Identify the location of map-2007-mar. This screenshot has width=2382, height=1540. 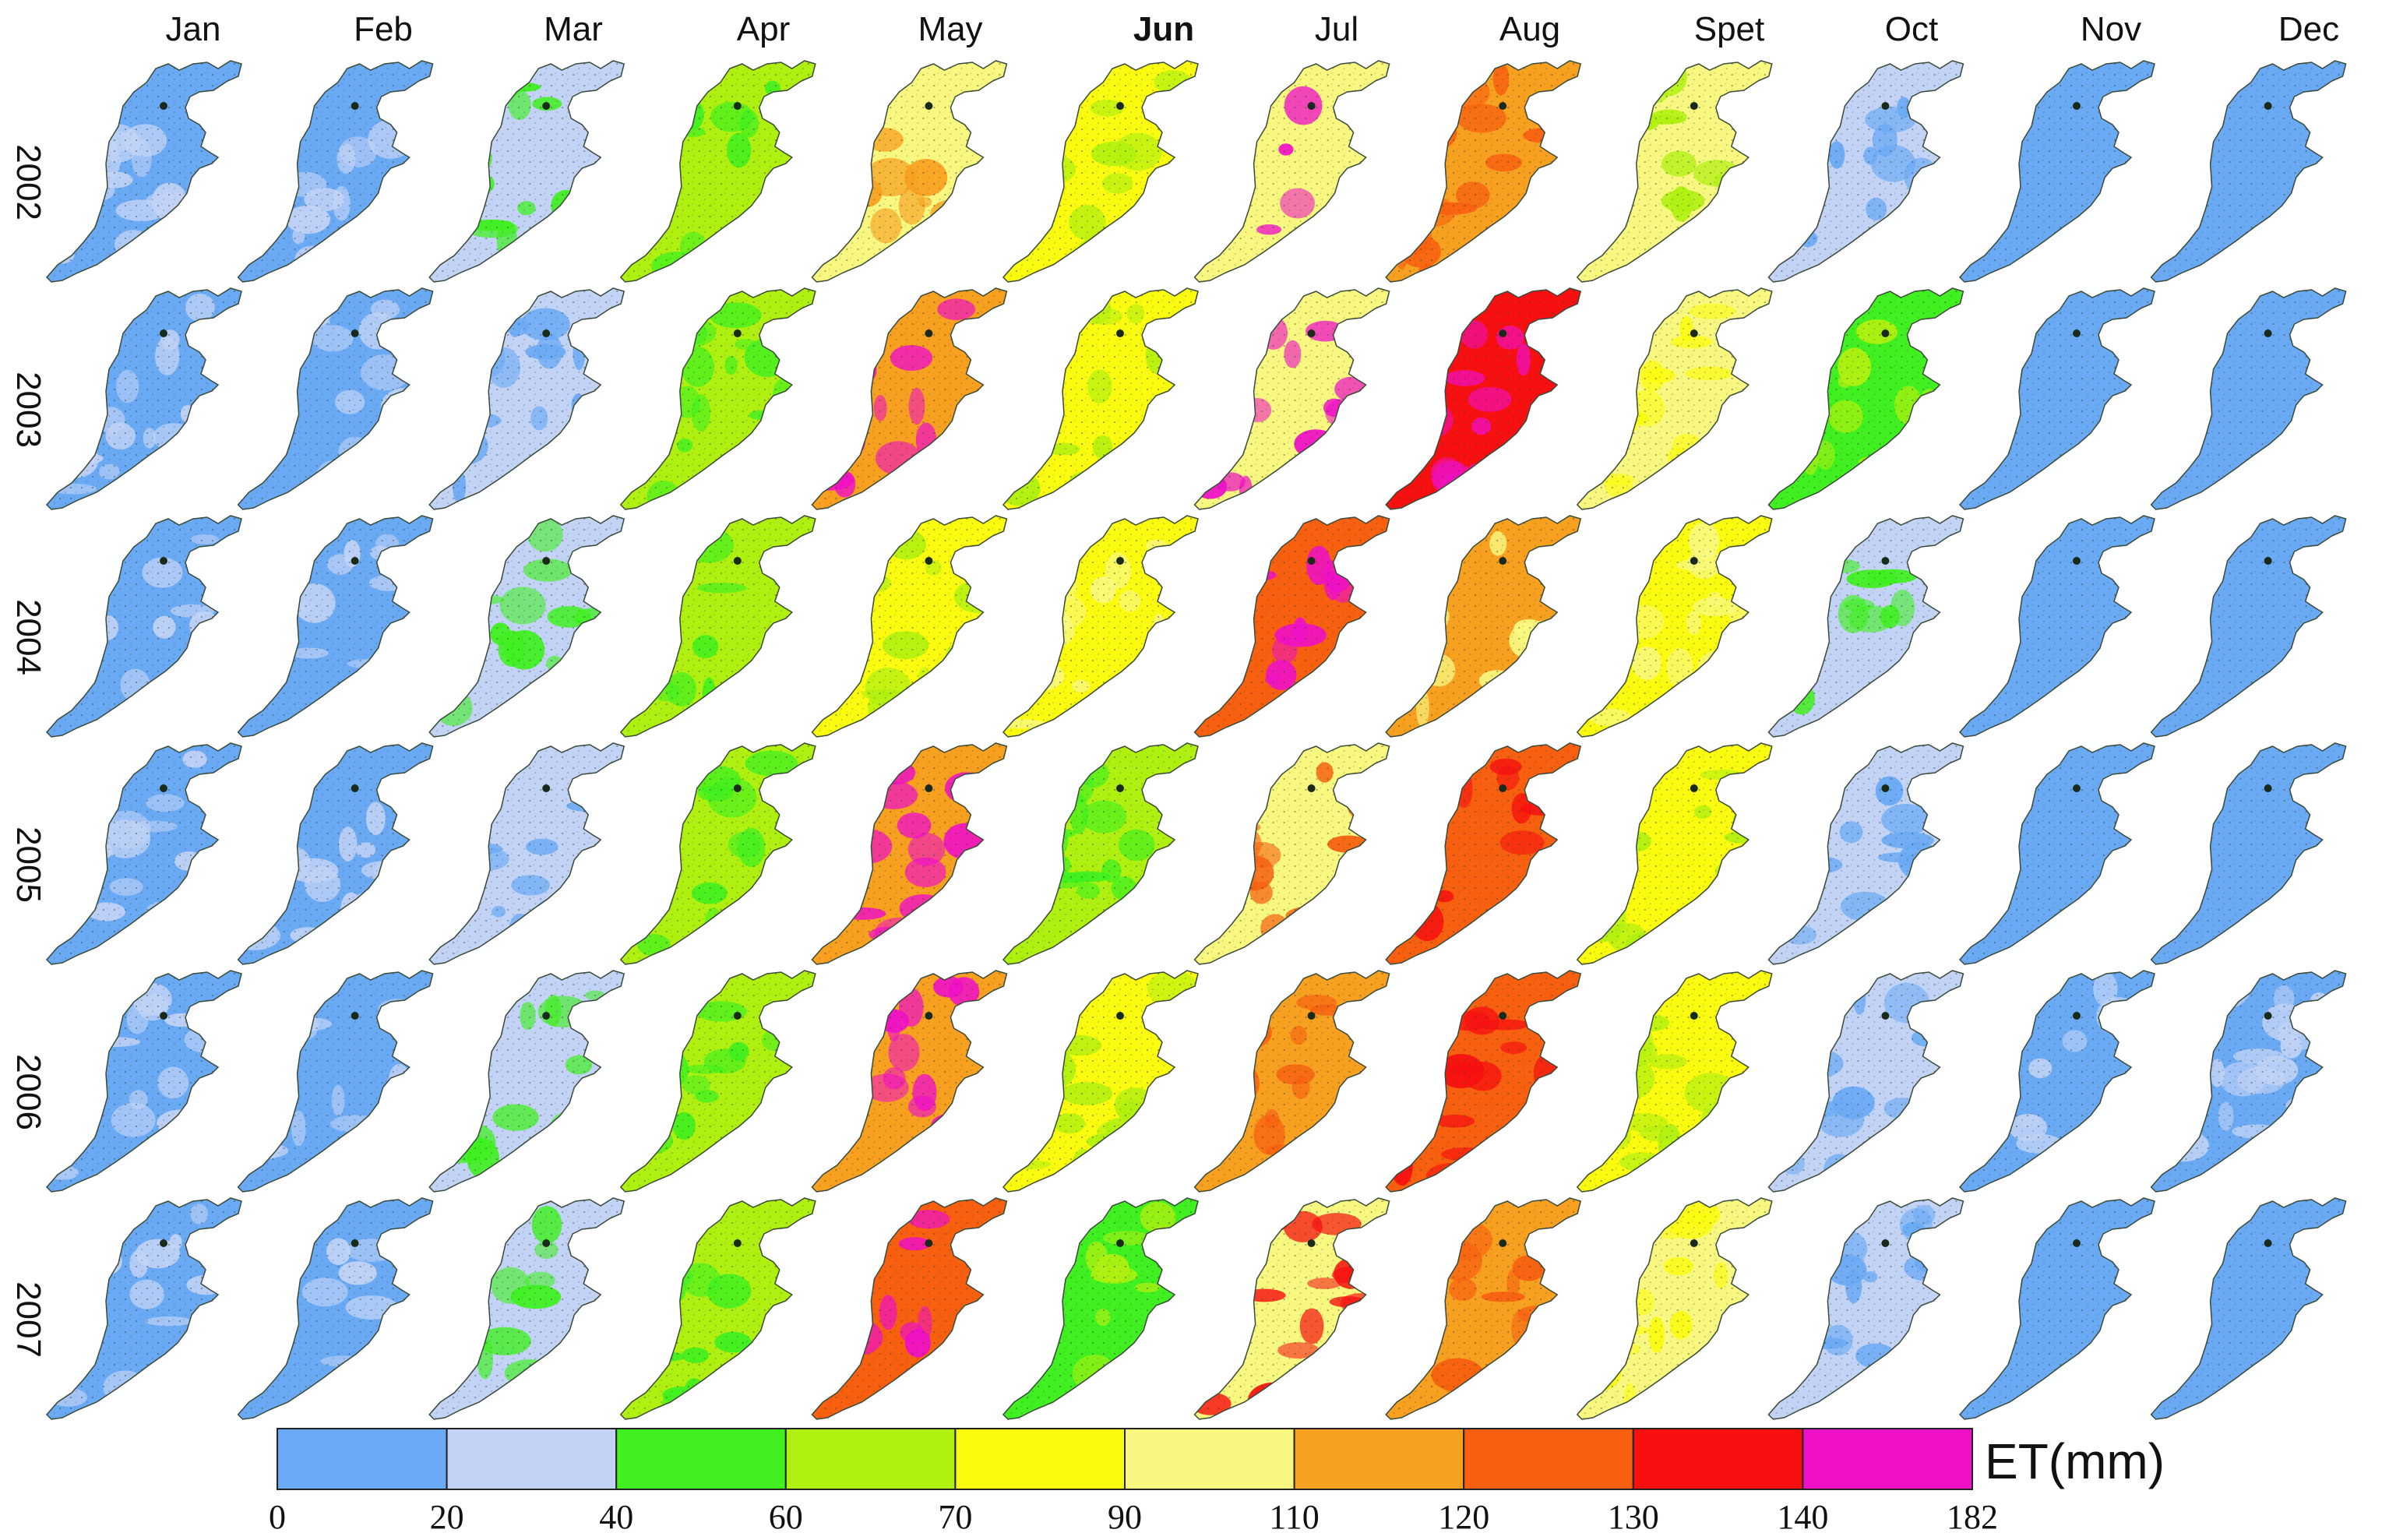
(527, 1308).